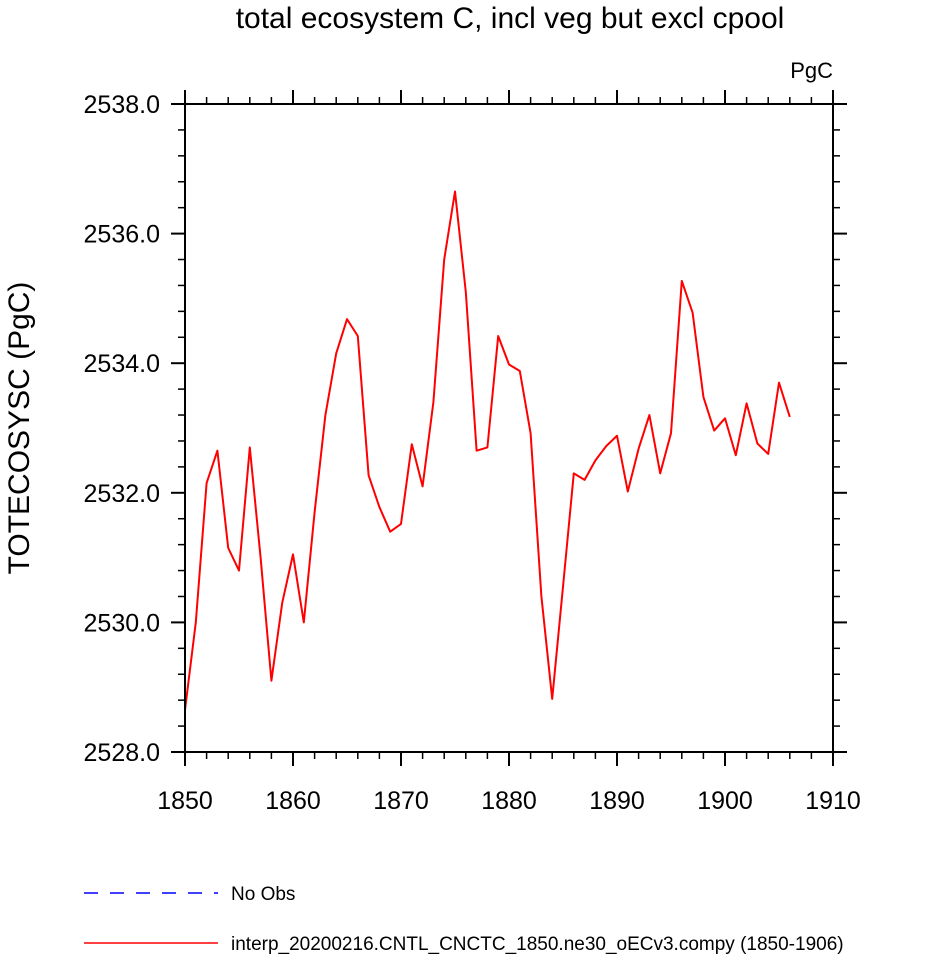 The height and width of the screenshot is (958, 931). I want to click on x-tick-label: 1870, so click(401, 801).